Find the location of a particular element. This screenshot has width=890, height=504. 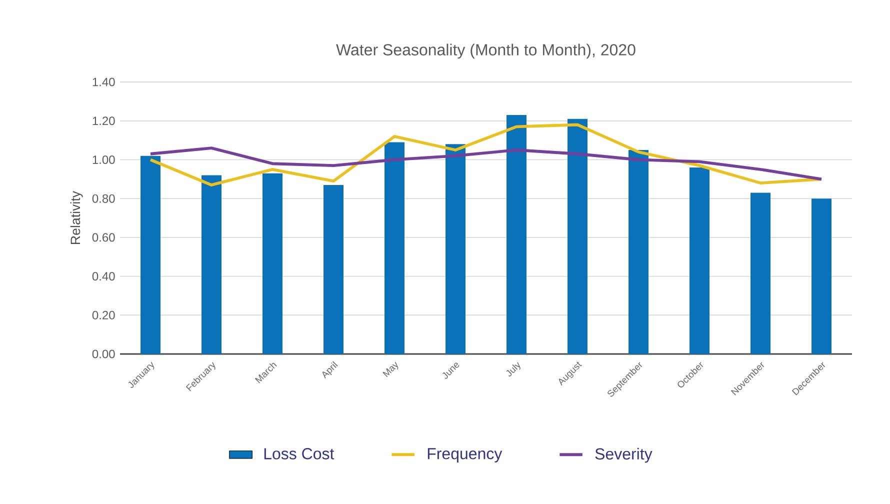

x-tick-label: July is located at coordinates (513, 369).